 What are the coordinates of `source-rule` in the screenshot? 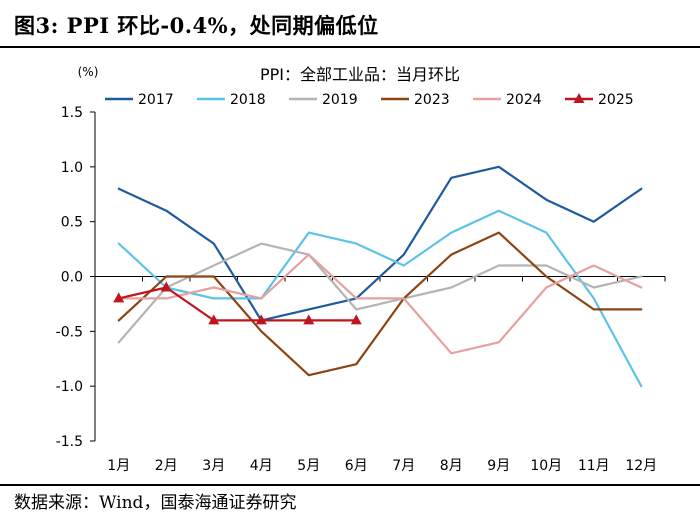 It's located at (350, 485).